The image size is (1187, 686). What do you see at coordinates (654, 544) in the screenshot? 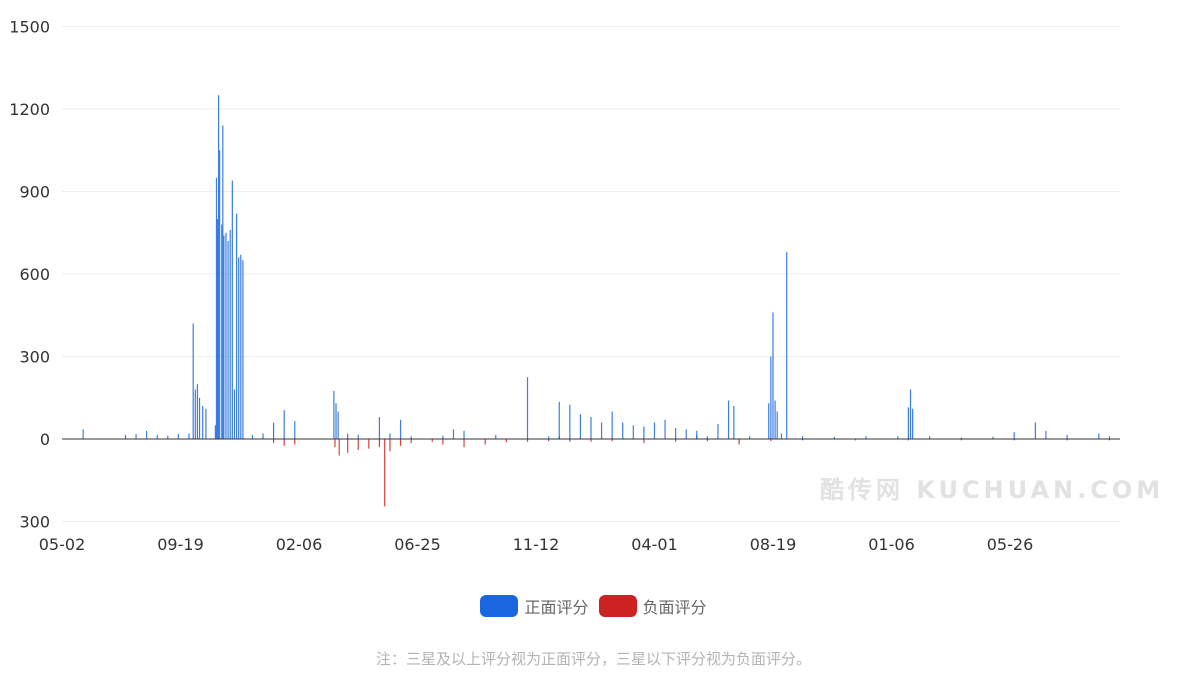
I see `x-tick-label: 04-01` at bounding box center [654, 544].